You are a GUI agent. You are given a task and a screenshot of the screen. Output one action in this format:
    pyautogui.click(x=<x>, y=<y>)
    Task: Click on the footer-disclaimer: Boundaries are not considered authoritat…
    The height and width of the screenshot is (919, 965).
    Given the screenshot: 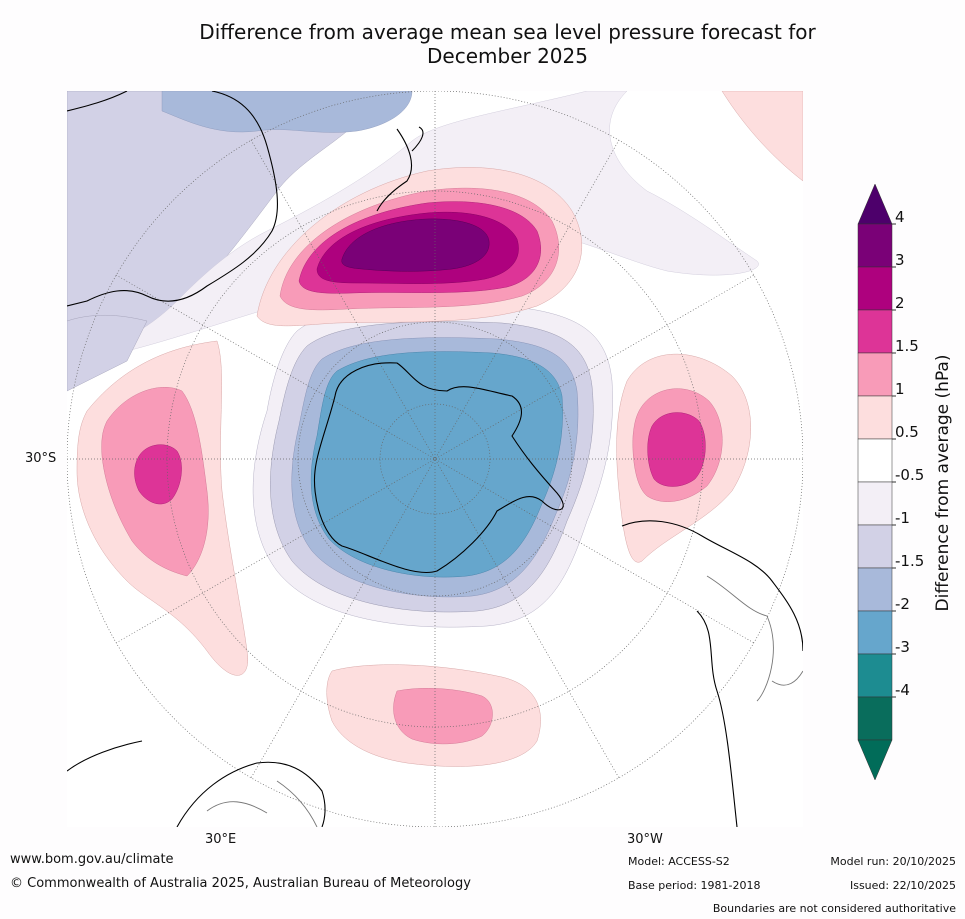 What is the action you would take?
    pyautogui.click(x=834, y=908)
    